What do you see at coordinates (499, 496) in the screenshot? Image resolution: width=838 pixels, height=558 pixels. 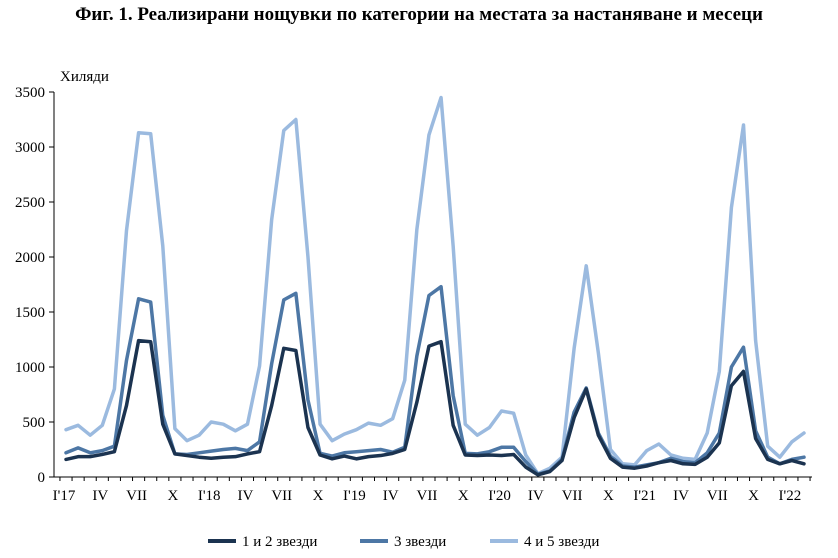 I see `x-tick-label: I'20` at bounding box center [499, 496].